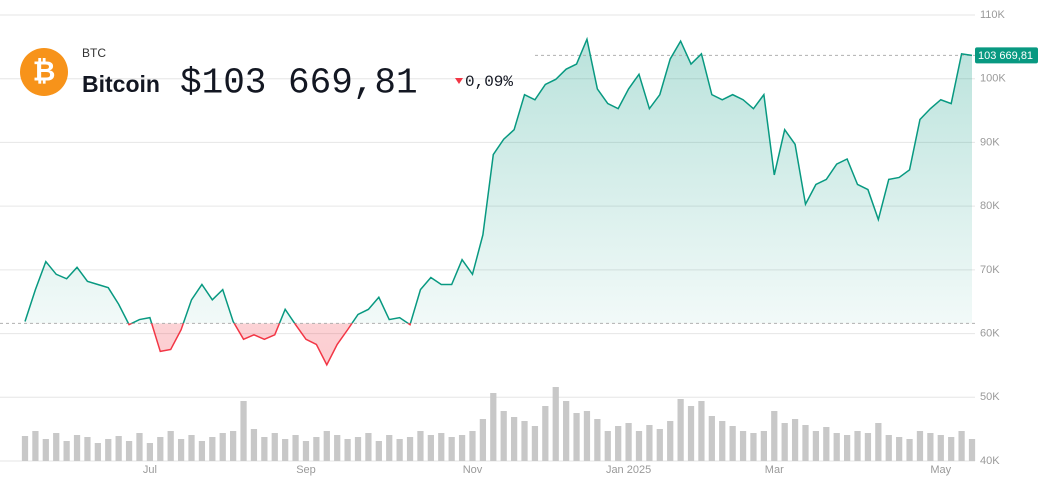 The image size is (1041, 480). What do you see at coordinates (940, 470) in the screenshot?
I see `x-tick-label: May` at bounding box center [940, 470].